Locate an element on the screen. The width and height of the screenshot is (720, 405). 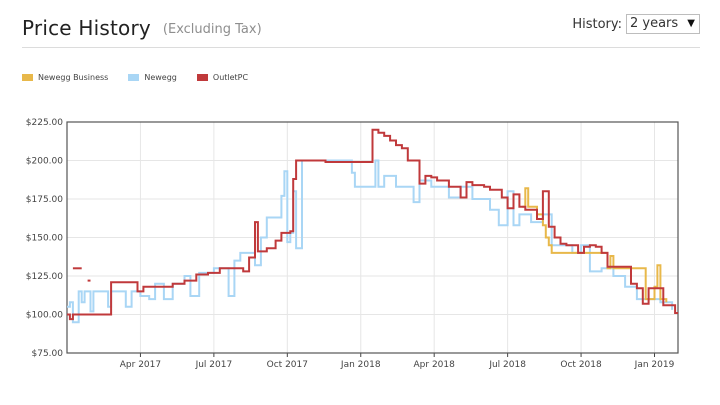
chart-legend: Newegg Business Newegg OutletPC is located at coordinates (145, 77).